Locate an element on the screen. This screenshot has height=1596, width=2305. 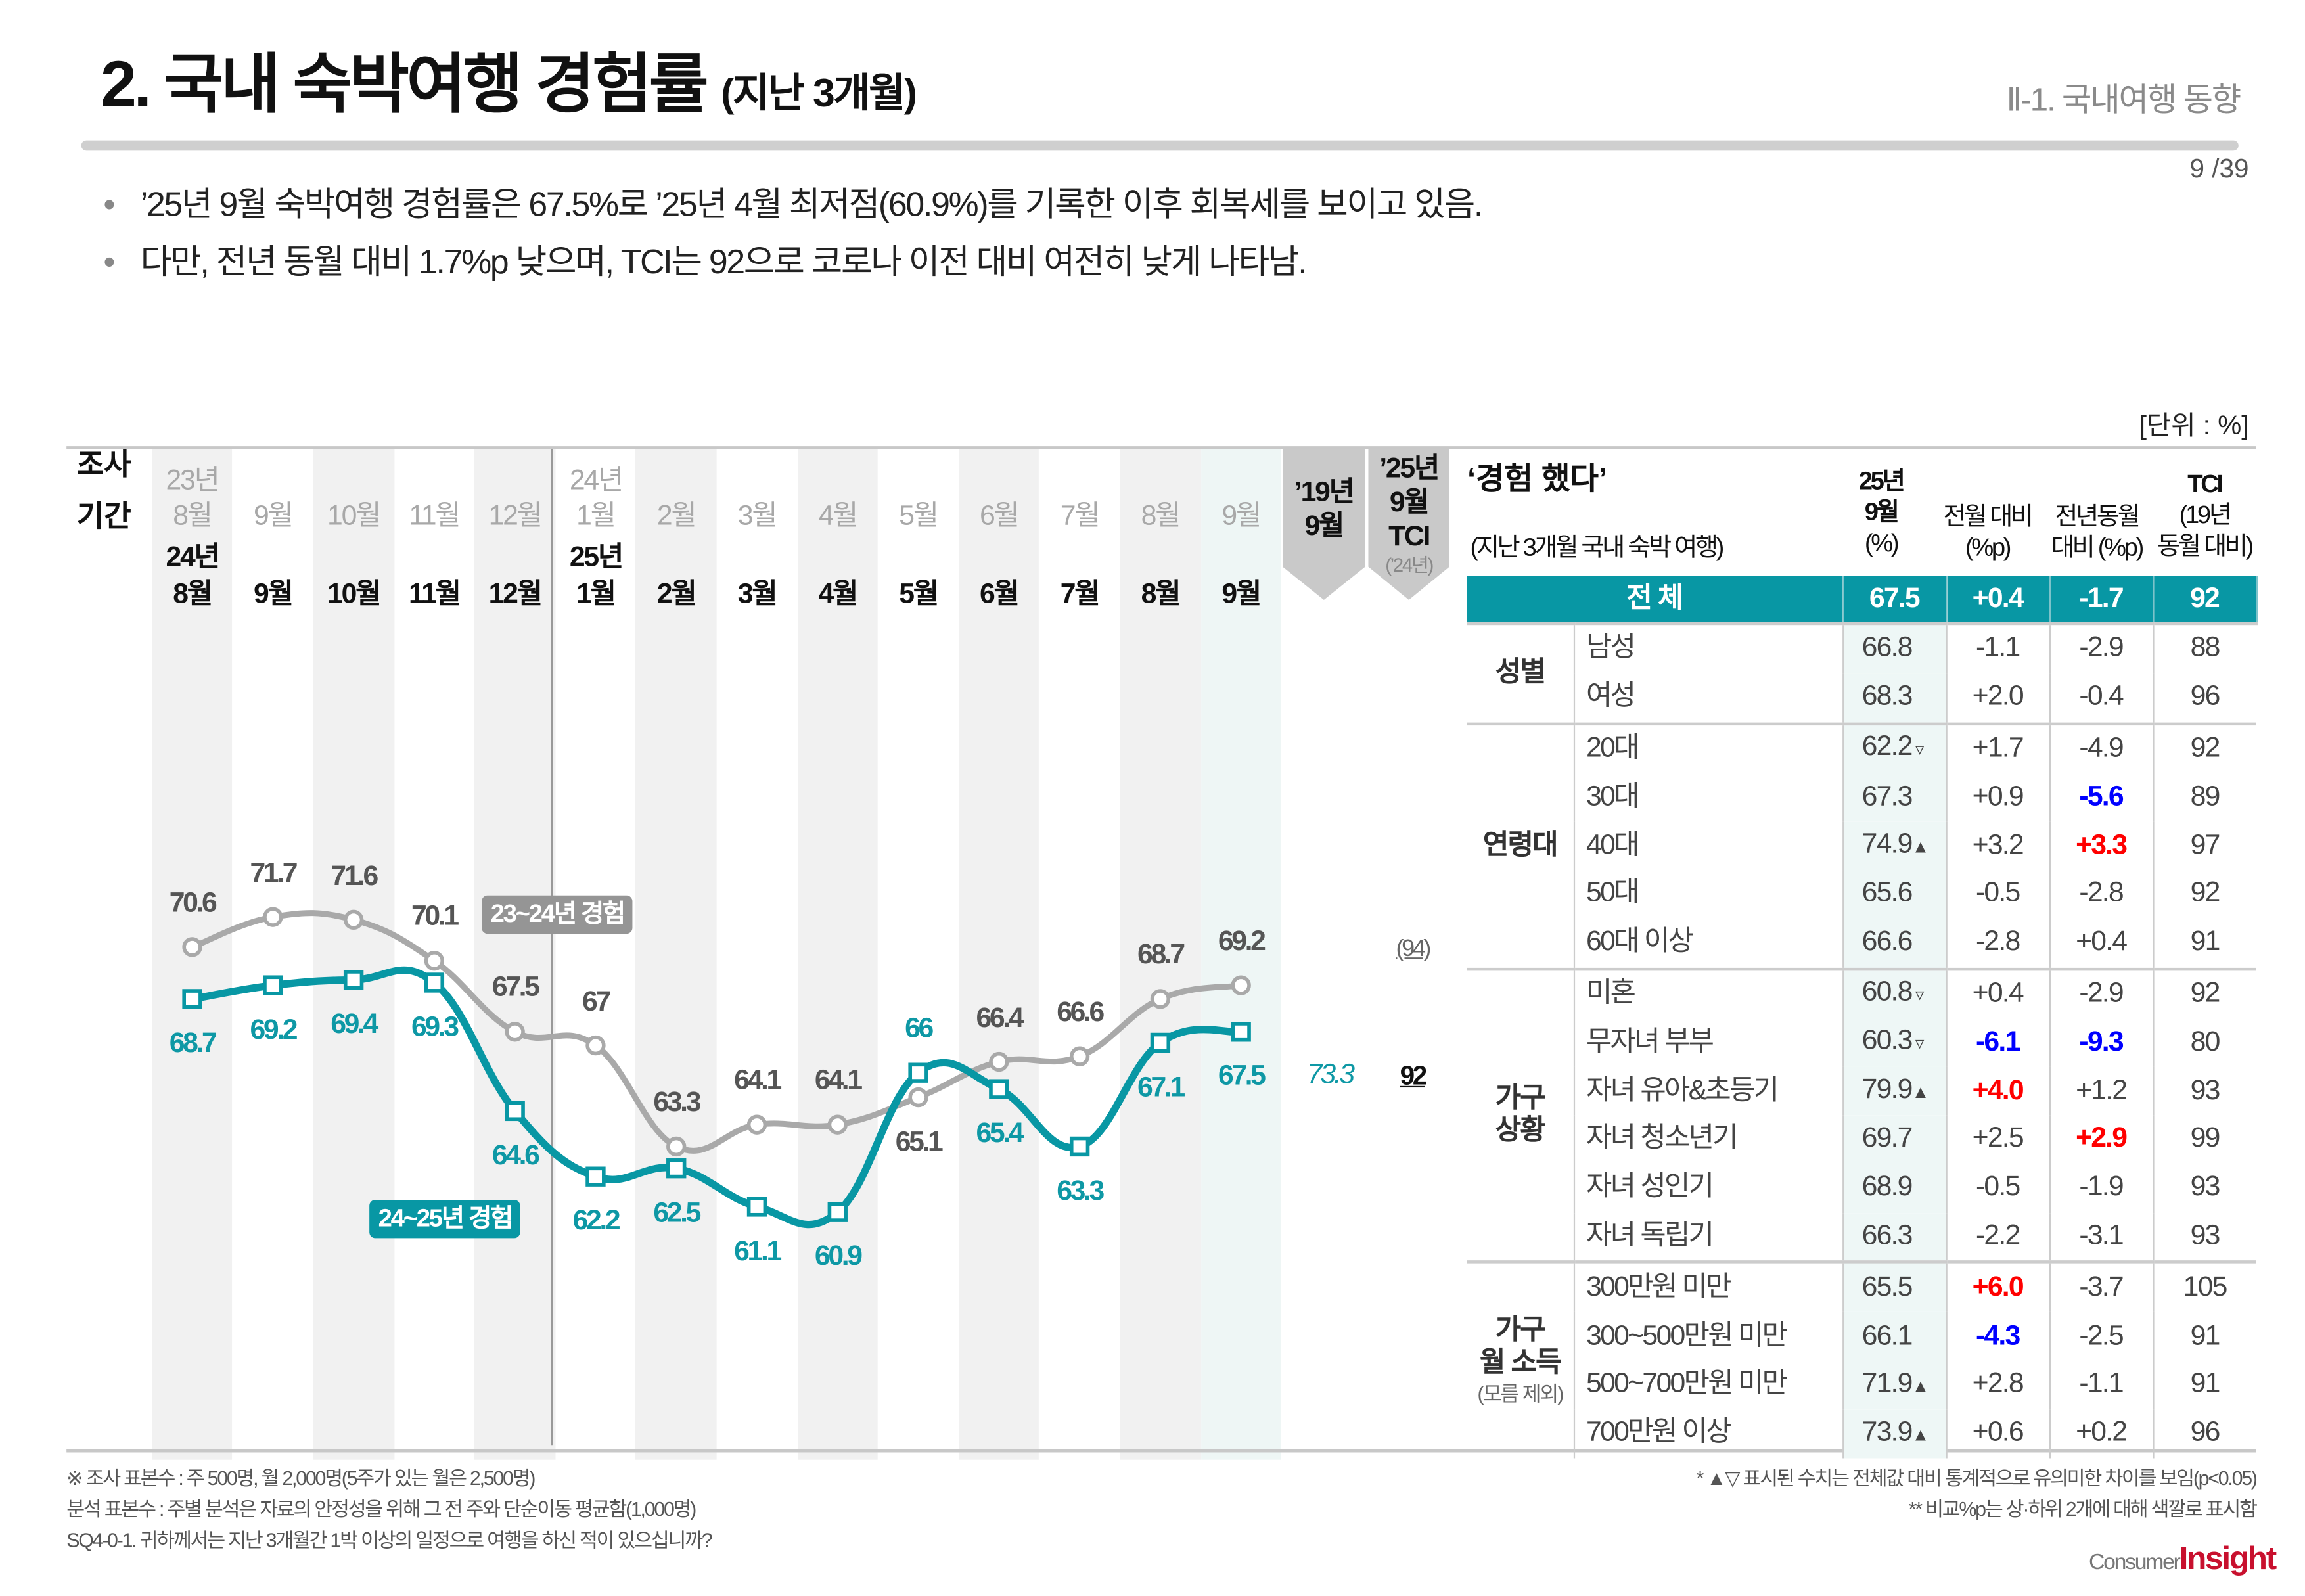
table-group-label: 연령대 is located at coordinates (1520, 845).